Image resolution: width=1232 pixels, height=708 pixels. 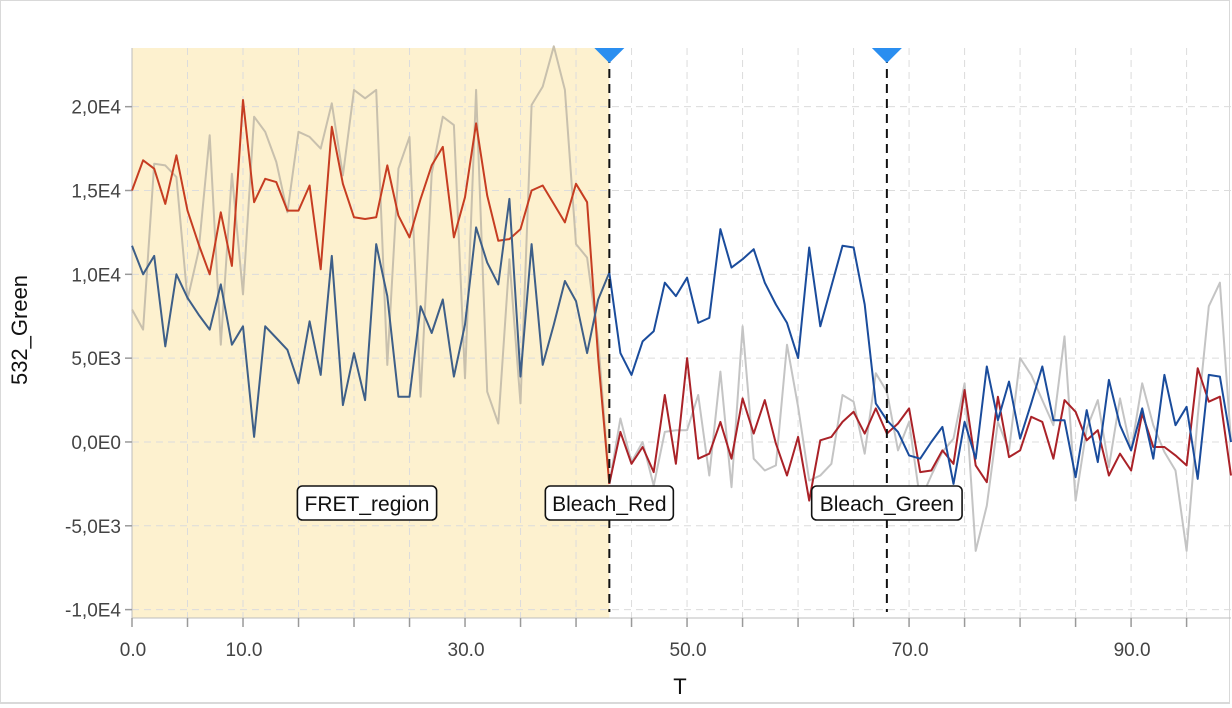 What do you see at coordinates (93, 527) in the screenshot?
I see `y-tick-label: -5,0E3` at bounding box center [93, 527].